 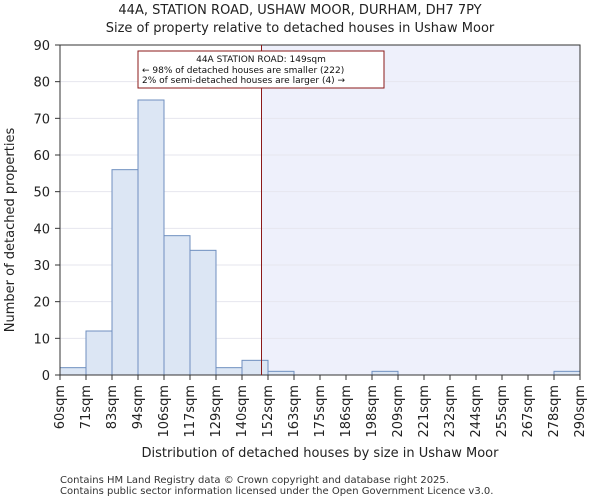 What do you see at coordinates (385, 373) in the screenshot?
I see `bar-198sqm` at bounding box center [385, 373].